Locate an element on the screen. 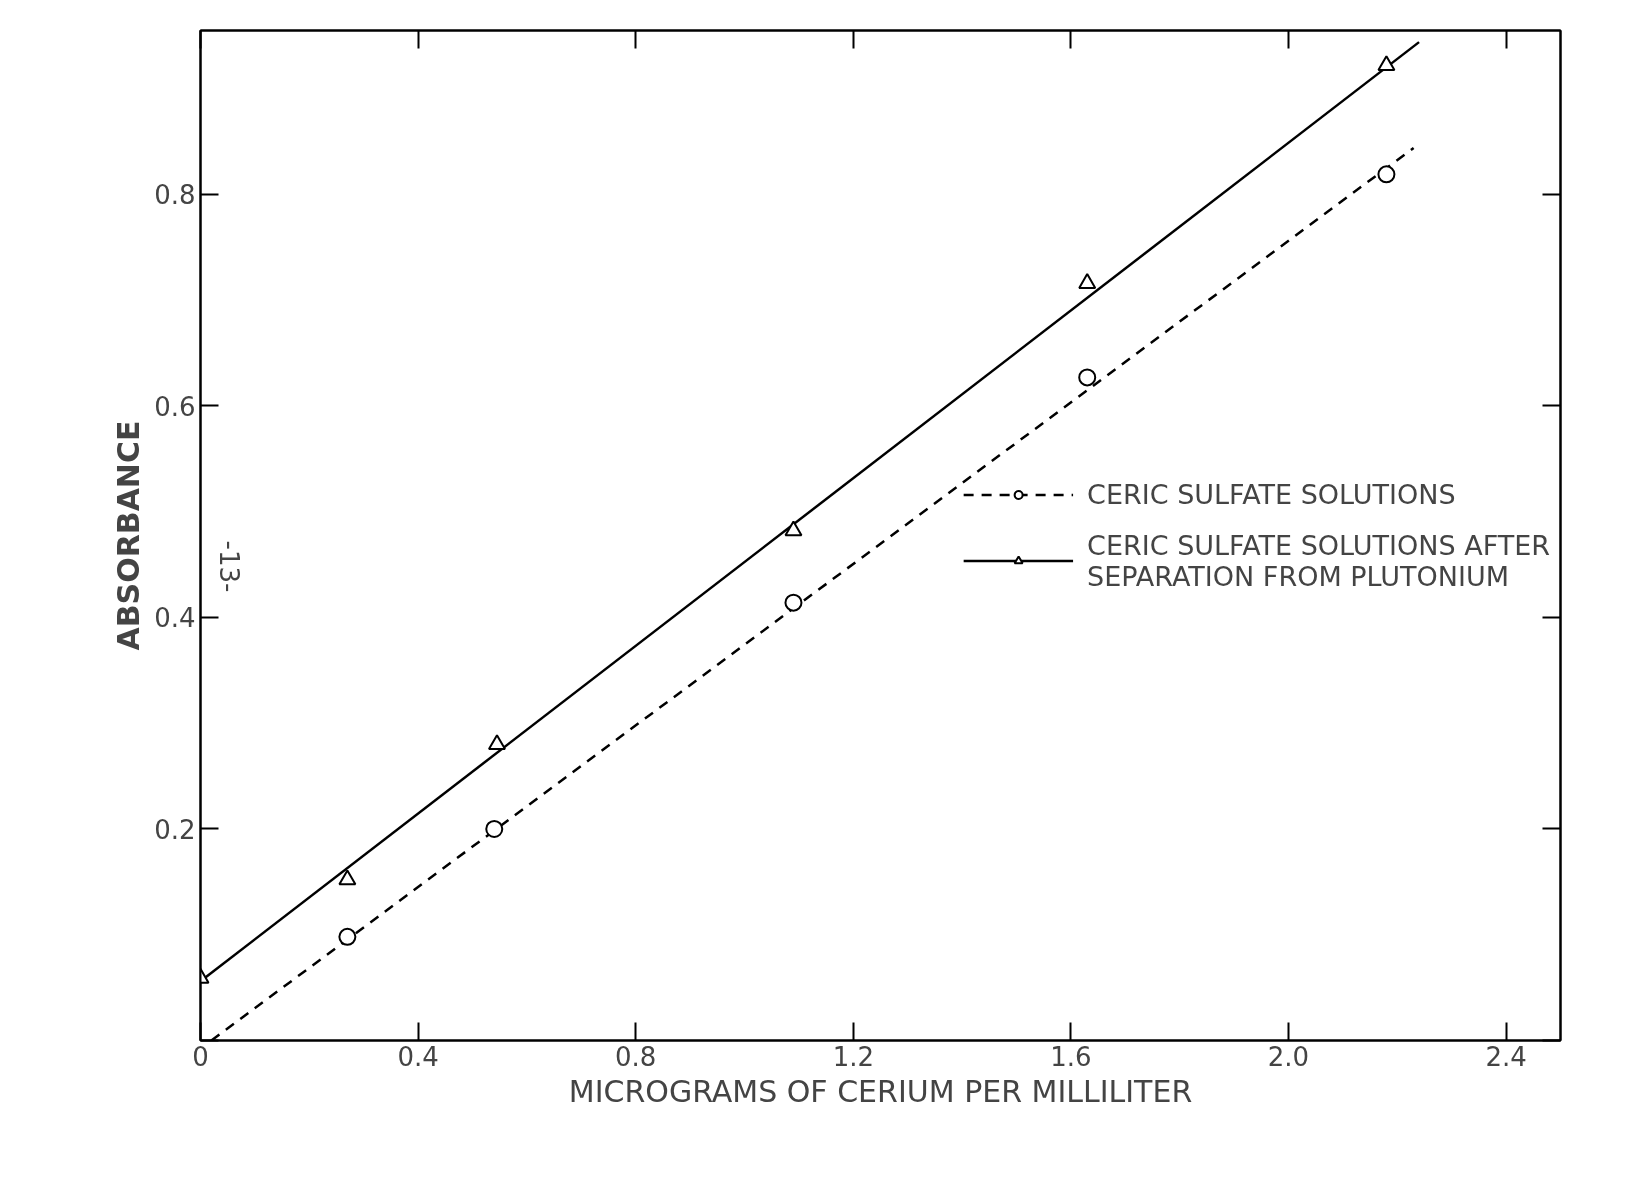 The width and height of the screenshot is (1632, 1187). x-tick-label: 2.0 is located at coordinates (1288, 1056).